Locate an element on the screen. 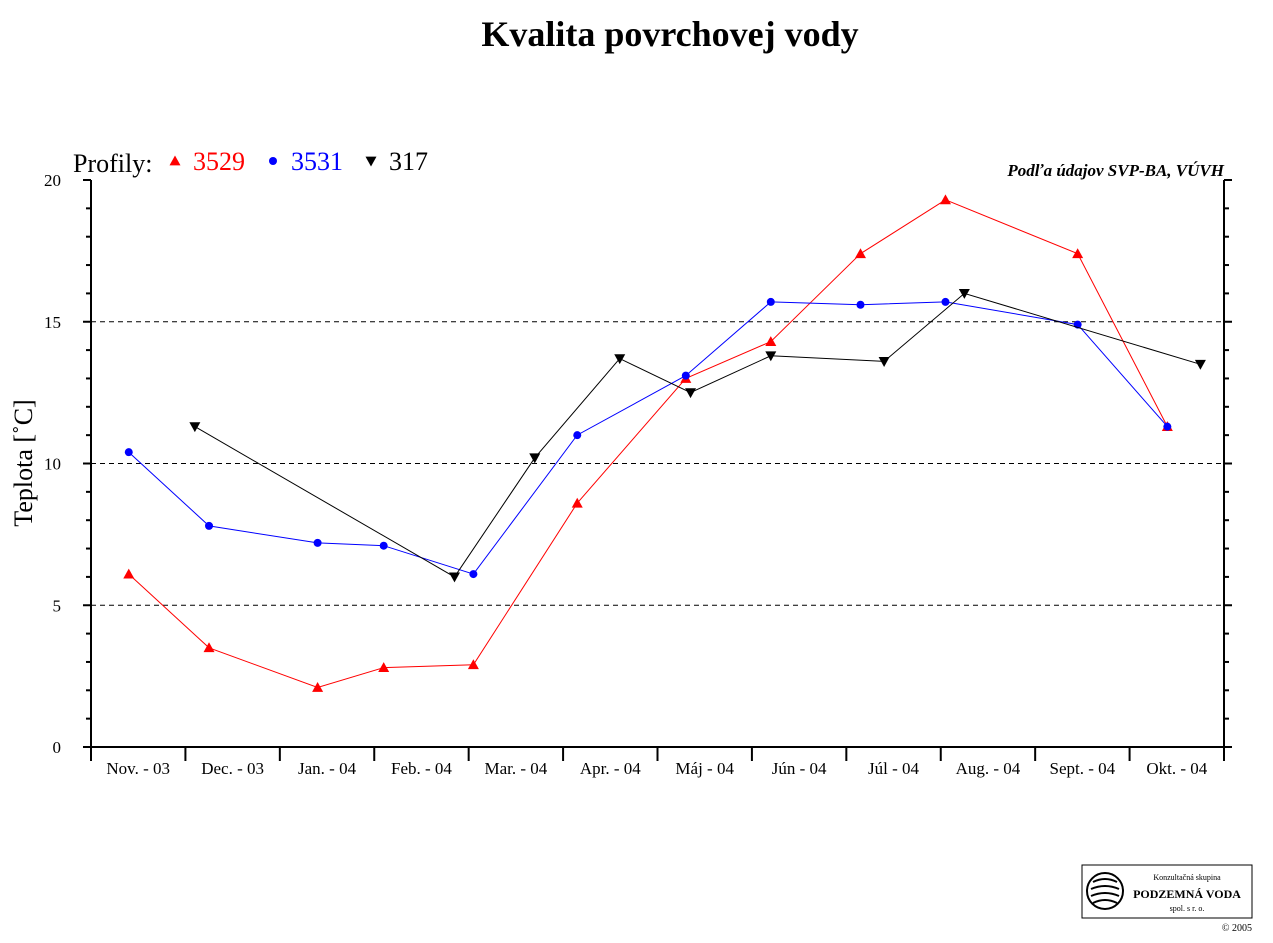  y-tick-label: 5 is located at coordinates (57, 605).